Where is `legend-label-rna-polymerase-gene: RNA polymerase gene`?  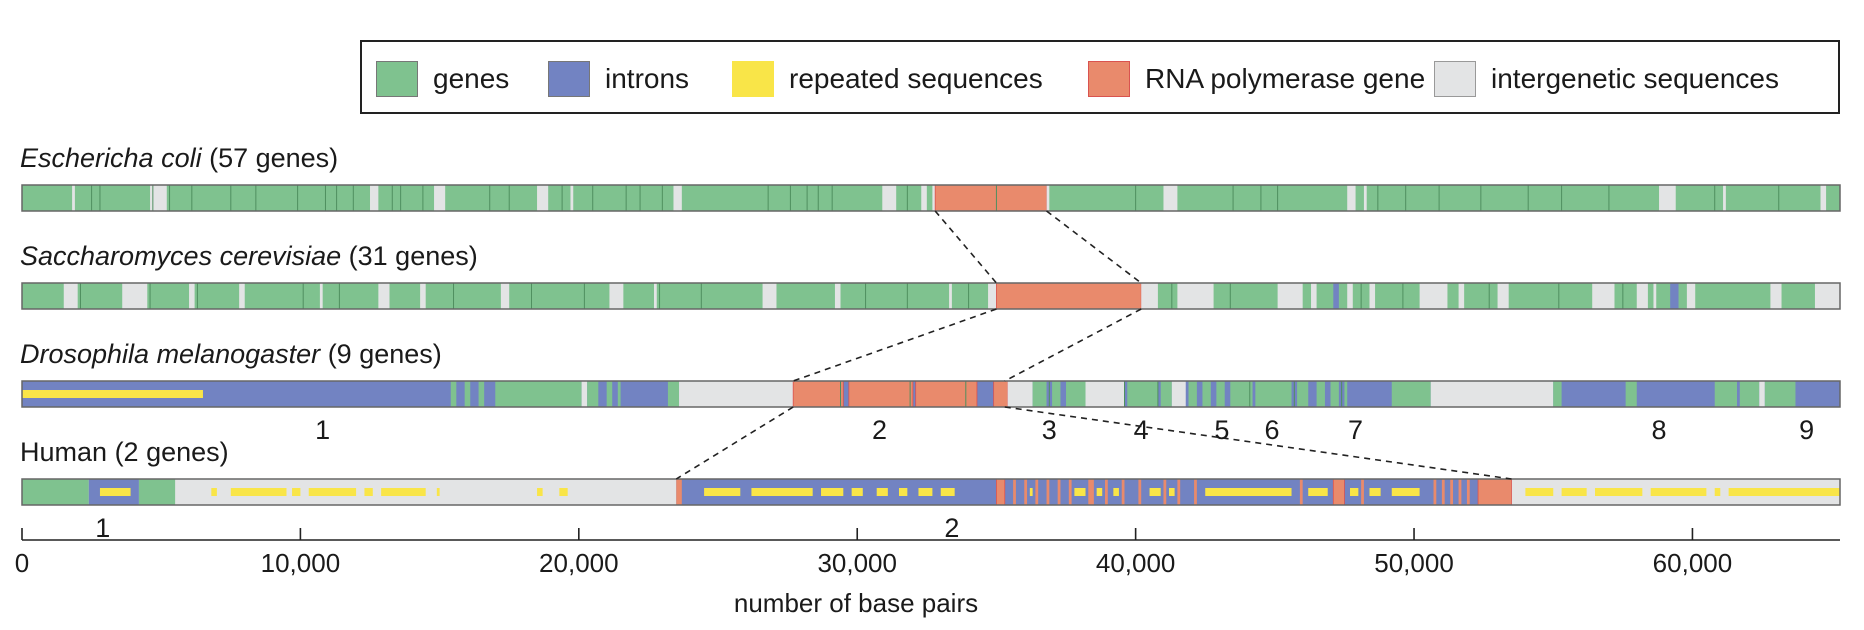
legend-label-rna-polymerase-gene: RNA polymerase gene is located at coordinates (1285, 78).